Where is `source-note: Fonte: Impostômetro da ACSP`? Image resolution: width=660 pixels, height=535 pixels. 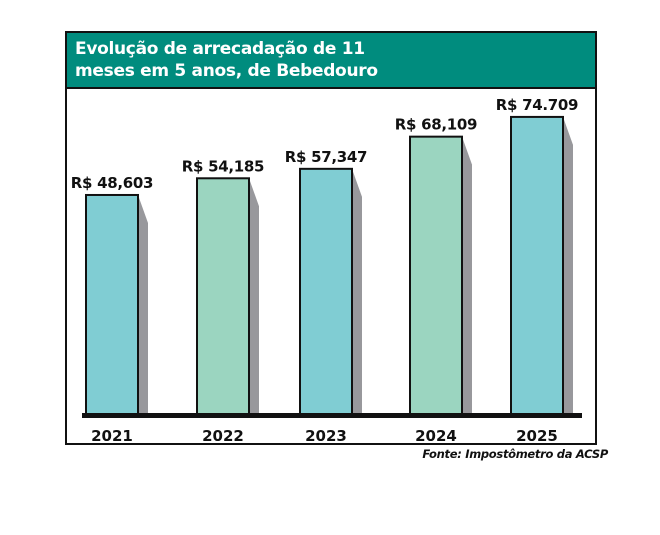 source-note: Fonte: Impostômetro da ACSP is located at coordinates (515, 454).